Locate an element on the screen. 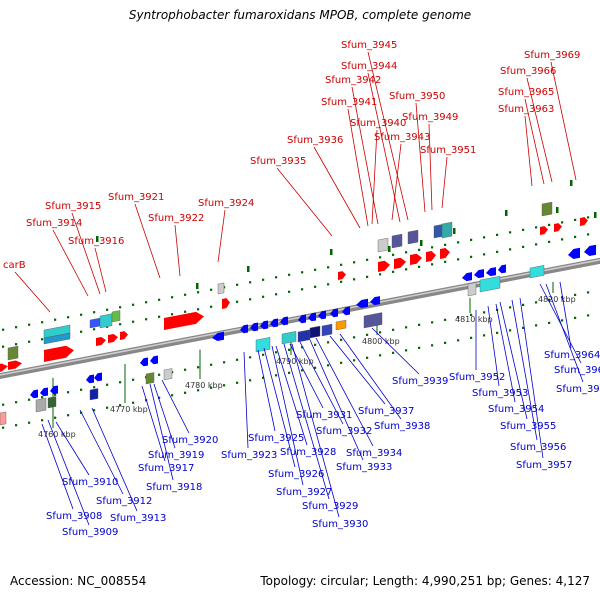 The width and height of the screenshot is (600, 600). bottom-gene-label: Sfum_3964 is located at coordinates (572, 355).